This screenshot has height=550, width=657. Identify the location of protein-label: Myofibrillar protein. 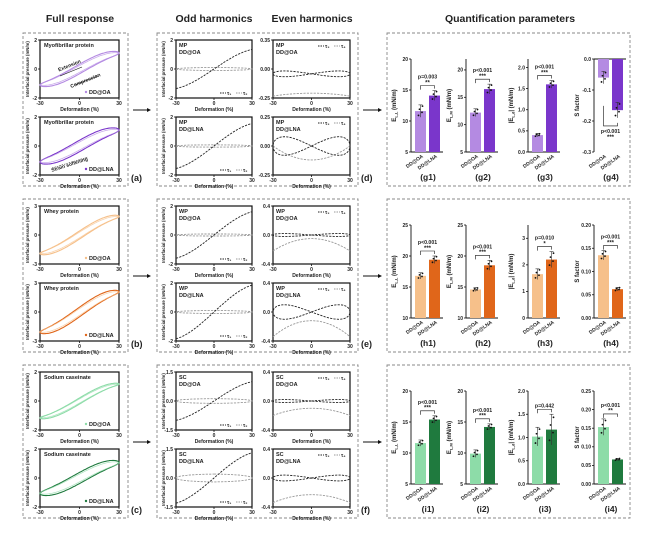
(69, 123).